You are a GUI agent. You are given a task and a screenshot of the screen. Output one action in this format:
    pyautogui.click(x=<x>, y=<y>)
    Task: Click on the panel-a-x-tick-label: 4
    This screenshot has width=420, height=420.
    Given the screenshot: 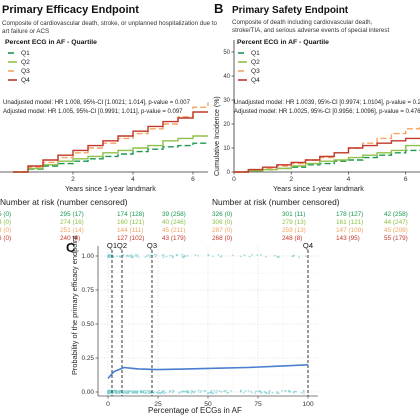 What is the action you would take?
    pyautogui.click(x=133, y=179)
    